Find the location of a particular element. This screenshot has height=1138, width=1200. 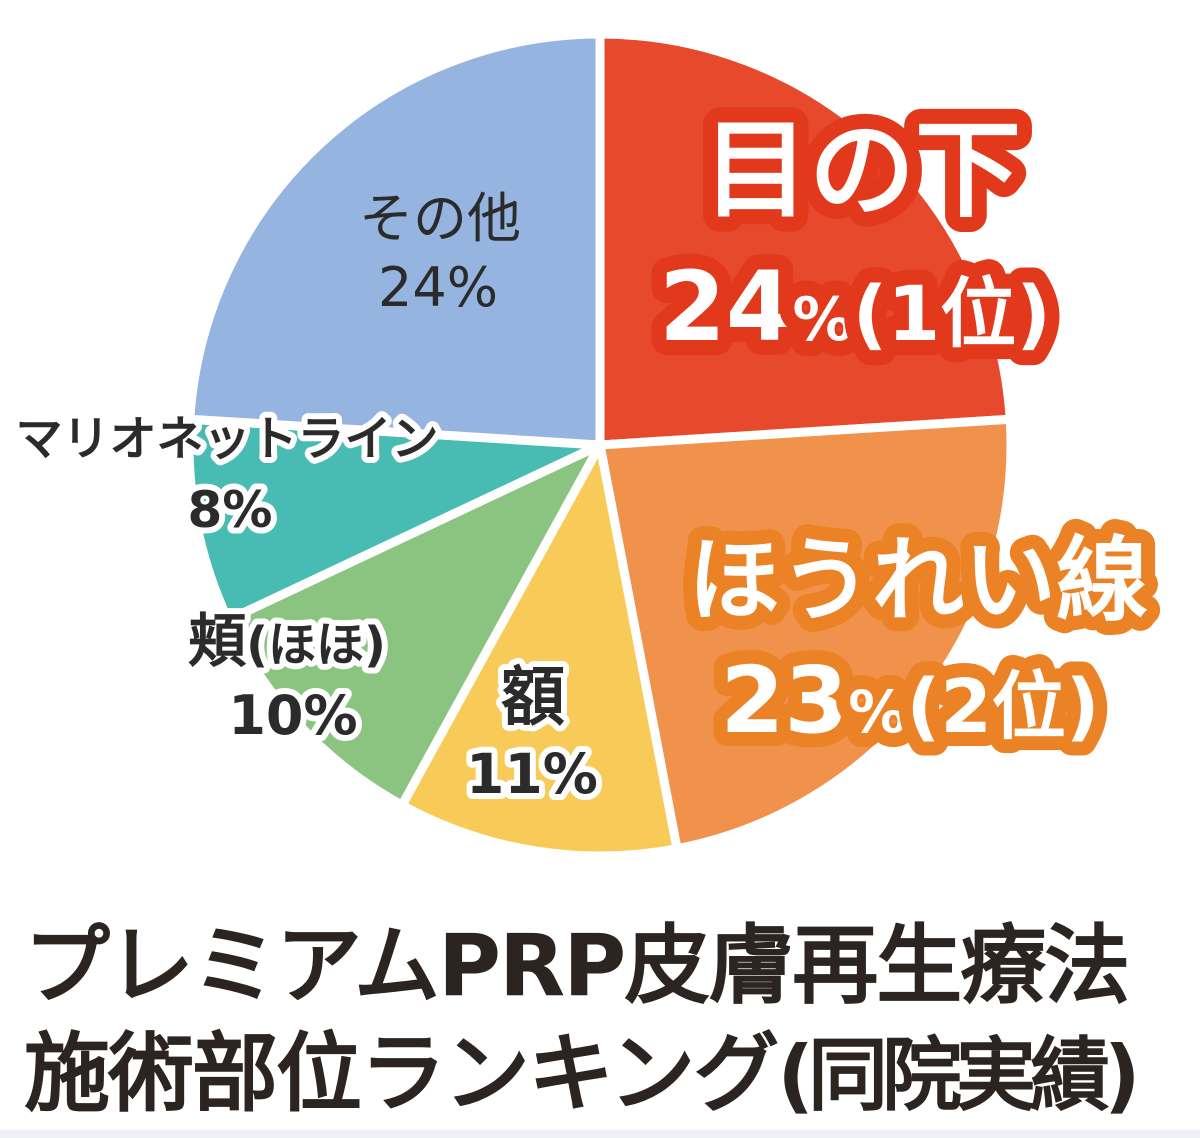

pie-slice-forehead is located at coordinates (539, 650).